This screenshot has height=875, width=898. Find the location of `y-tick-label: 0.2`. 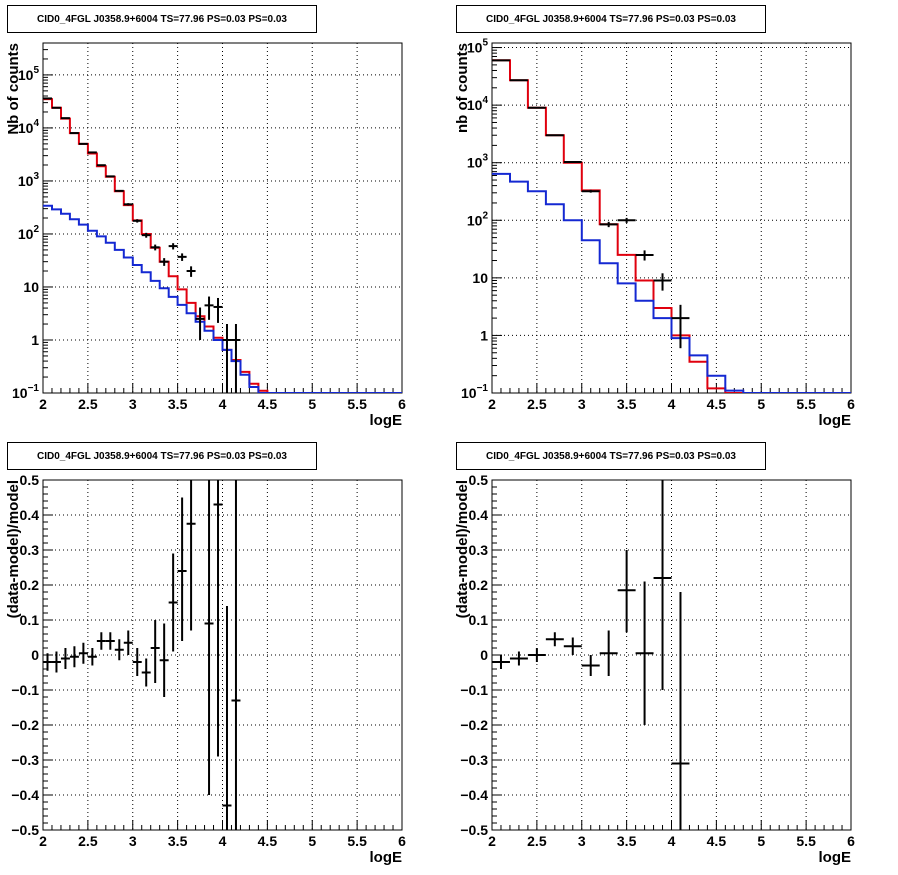

y-tick-label: 0.2 is located at coordinates (479, 585).